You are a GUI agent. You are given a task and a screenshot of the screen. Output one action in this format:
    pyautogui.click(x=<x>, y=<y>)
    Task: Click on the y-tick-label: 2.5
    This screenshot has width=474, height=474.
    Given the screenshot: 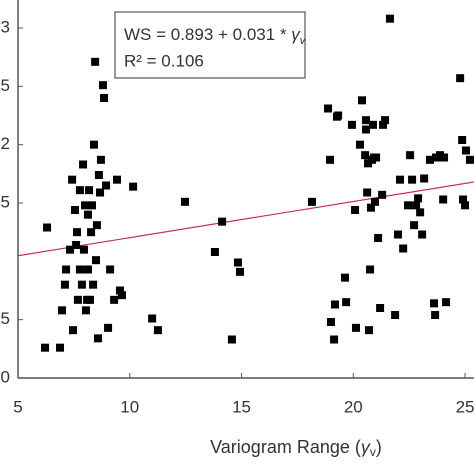 What is the action you would take?
    pyautogui.click(x=5, y=85)
    